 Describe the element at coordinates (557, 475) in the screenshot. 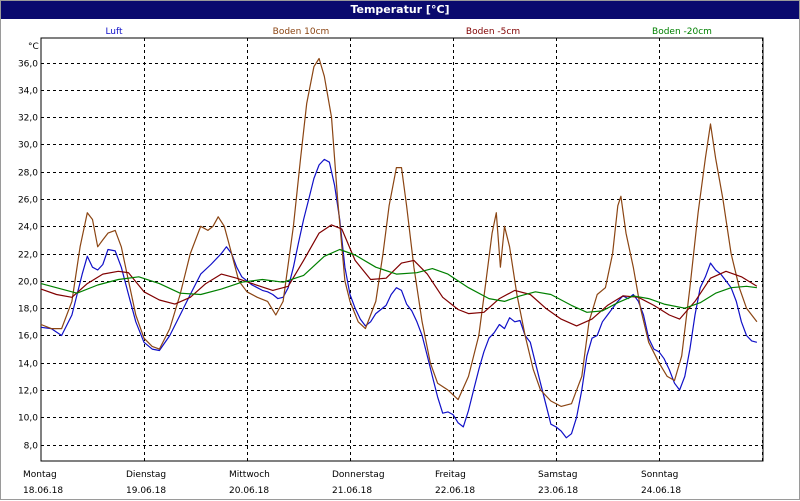

I see `x-tick-day: Samstag` at that location.